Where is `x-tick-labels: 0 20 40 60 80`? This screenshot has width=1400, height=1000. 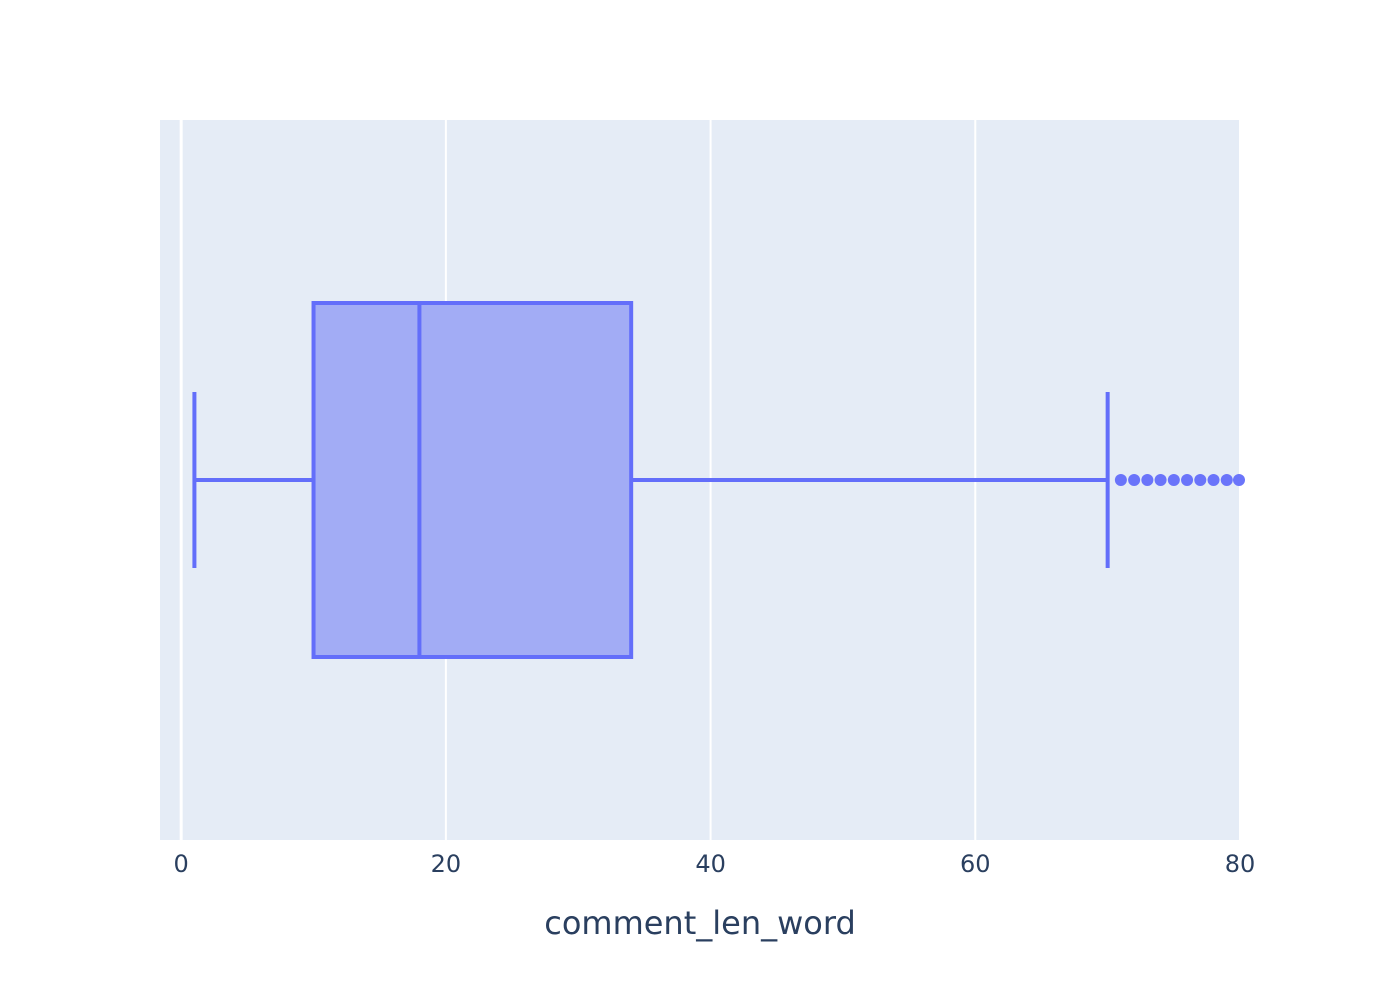 x-tick-labels: 0 20 40 60 80 is located at coordinates (715, 864).